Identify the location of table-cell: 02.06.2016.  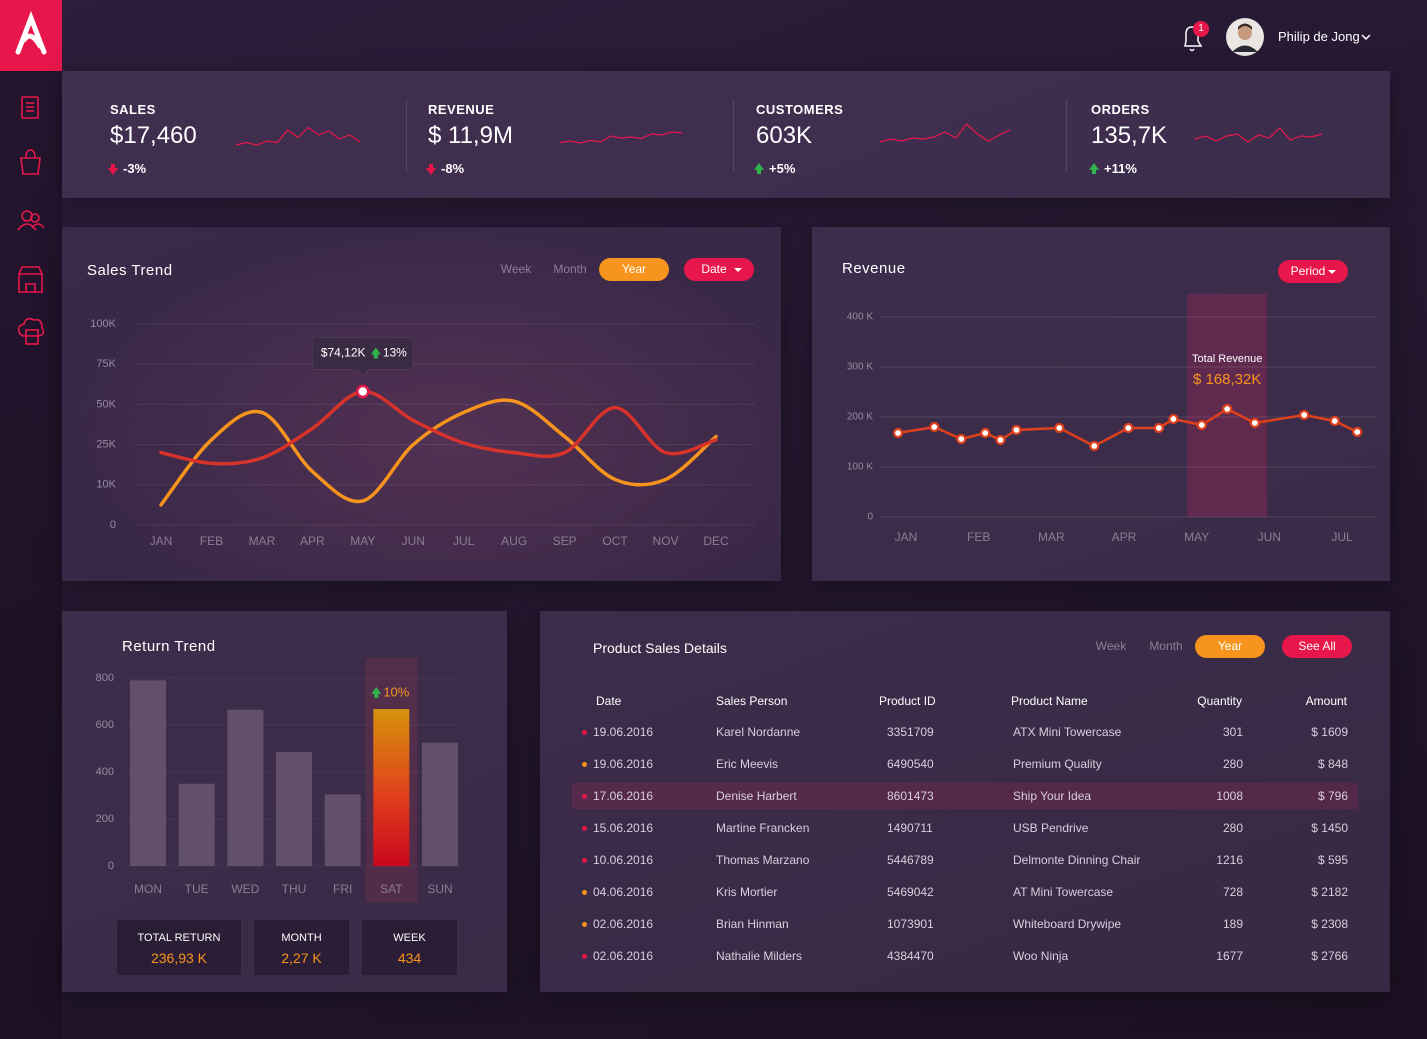
(623, 956).